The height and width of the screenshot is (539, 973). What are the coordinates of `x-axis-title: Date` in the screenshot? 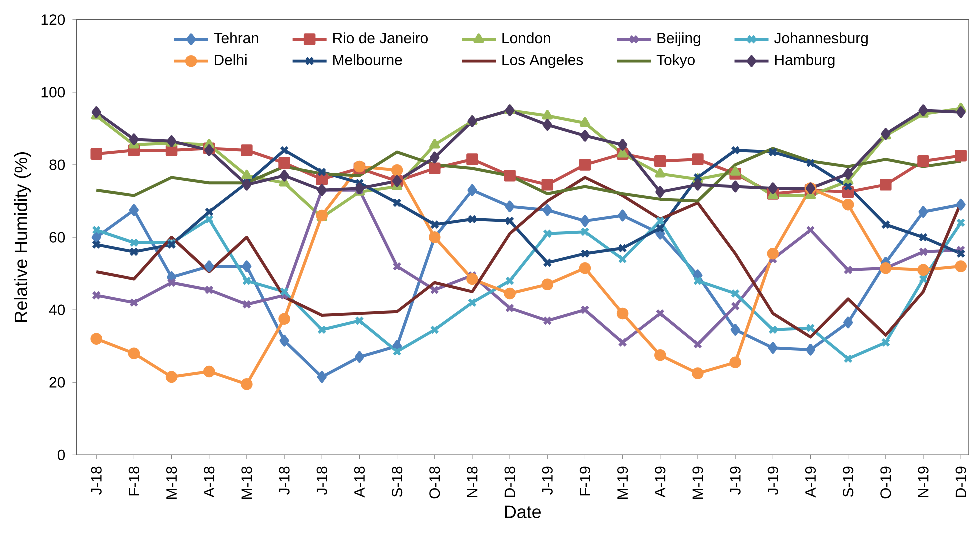 It's located at (523, 512).